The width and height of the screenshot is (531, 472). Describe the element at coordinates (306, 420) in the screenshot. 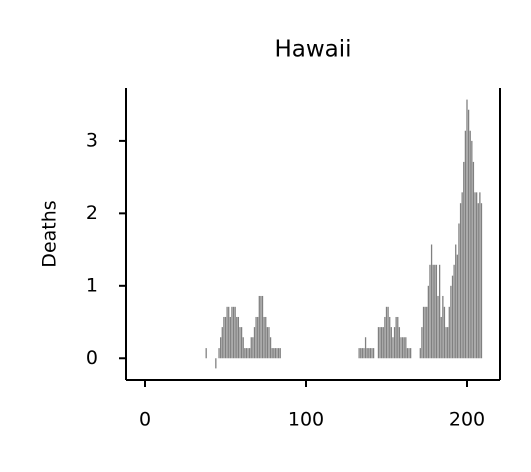

I see `x-tick-label: 100` at that location.